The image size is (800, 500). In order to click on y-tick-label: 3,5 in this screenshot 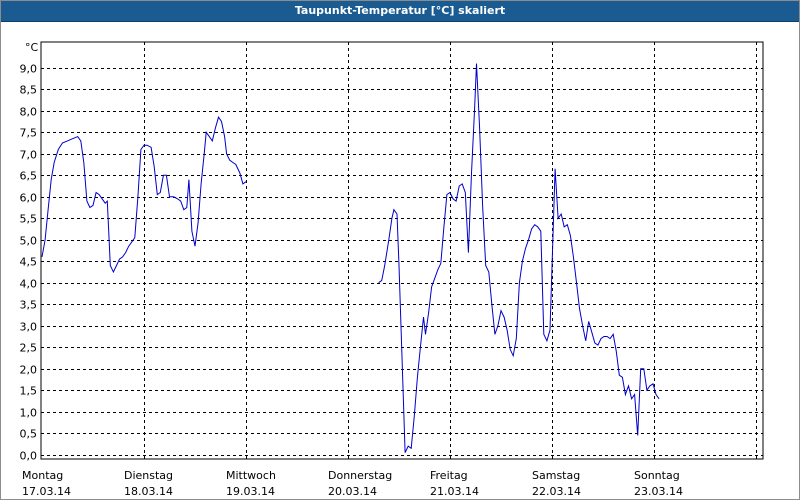, I will do `click(29, 305)`.